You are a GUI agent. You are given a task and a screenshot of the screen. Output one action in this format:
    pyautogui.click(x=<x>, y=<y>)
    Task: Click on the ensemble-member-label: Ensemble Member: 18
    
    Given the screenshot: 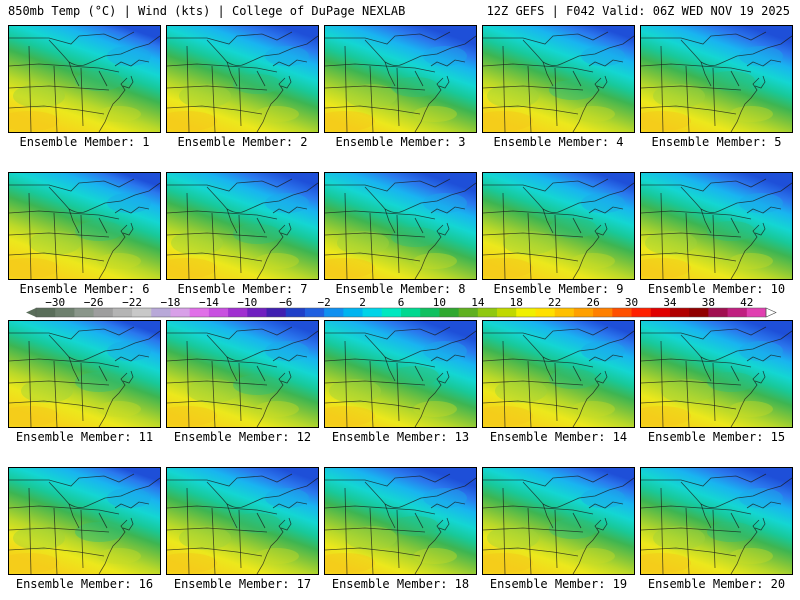 What is the action you would take?
    pyautogui.click(x=400, y=584)
    